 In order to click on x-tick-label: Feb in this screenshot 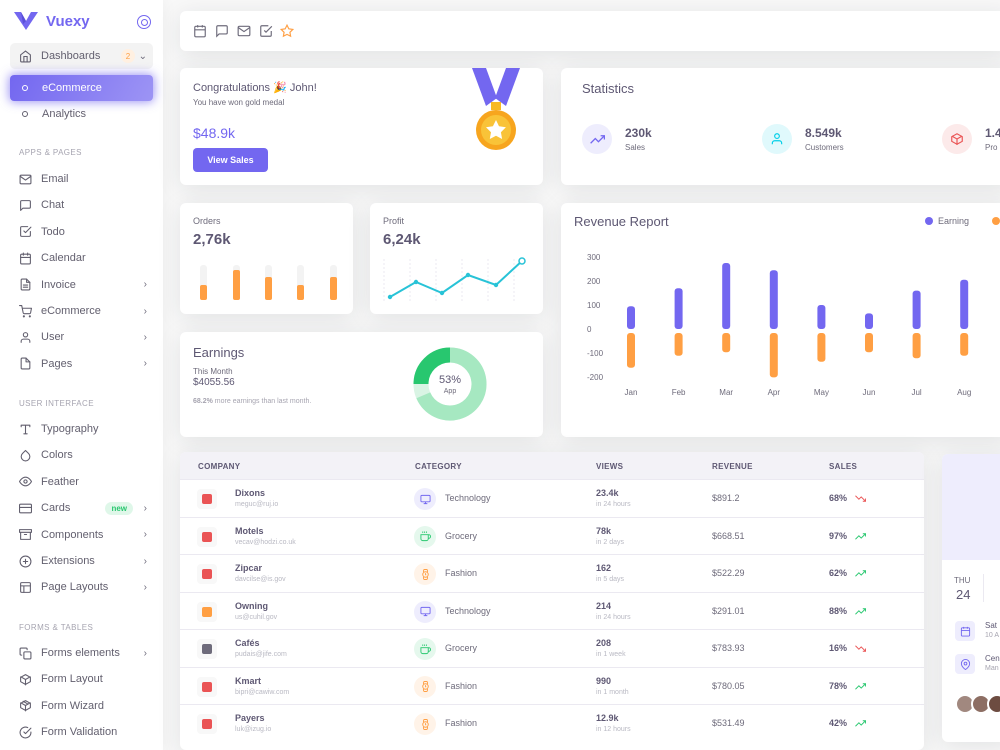, I will do `click(679, 392)`.